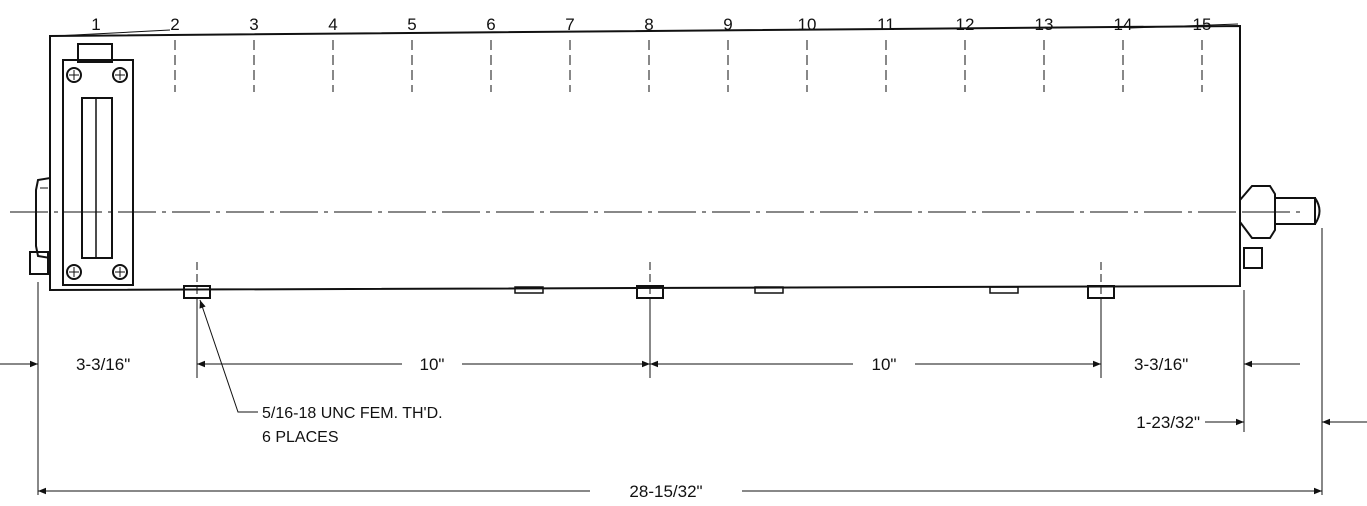 Image resolution: width=1367 pixels, height=506 pixels. I want to click on position-number: 6, so click(490, 24).